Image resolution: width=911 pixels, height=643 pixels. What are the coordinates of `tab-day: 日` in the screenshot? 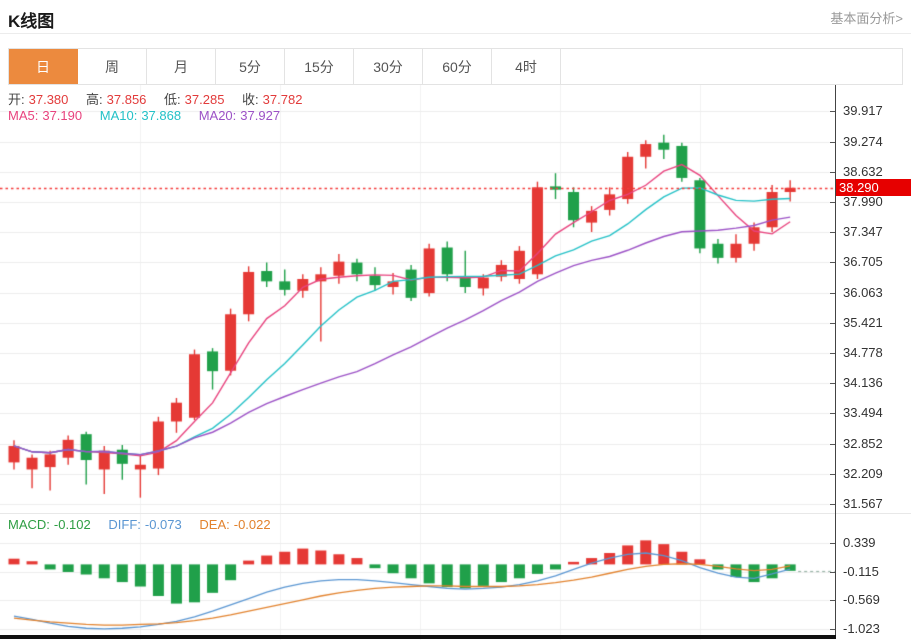 It's located at (43, 66).